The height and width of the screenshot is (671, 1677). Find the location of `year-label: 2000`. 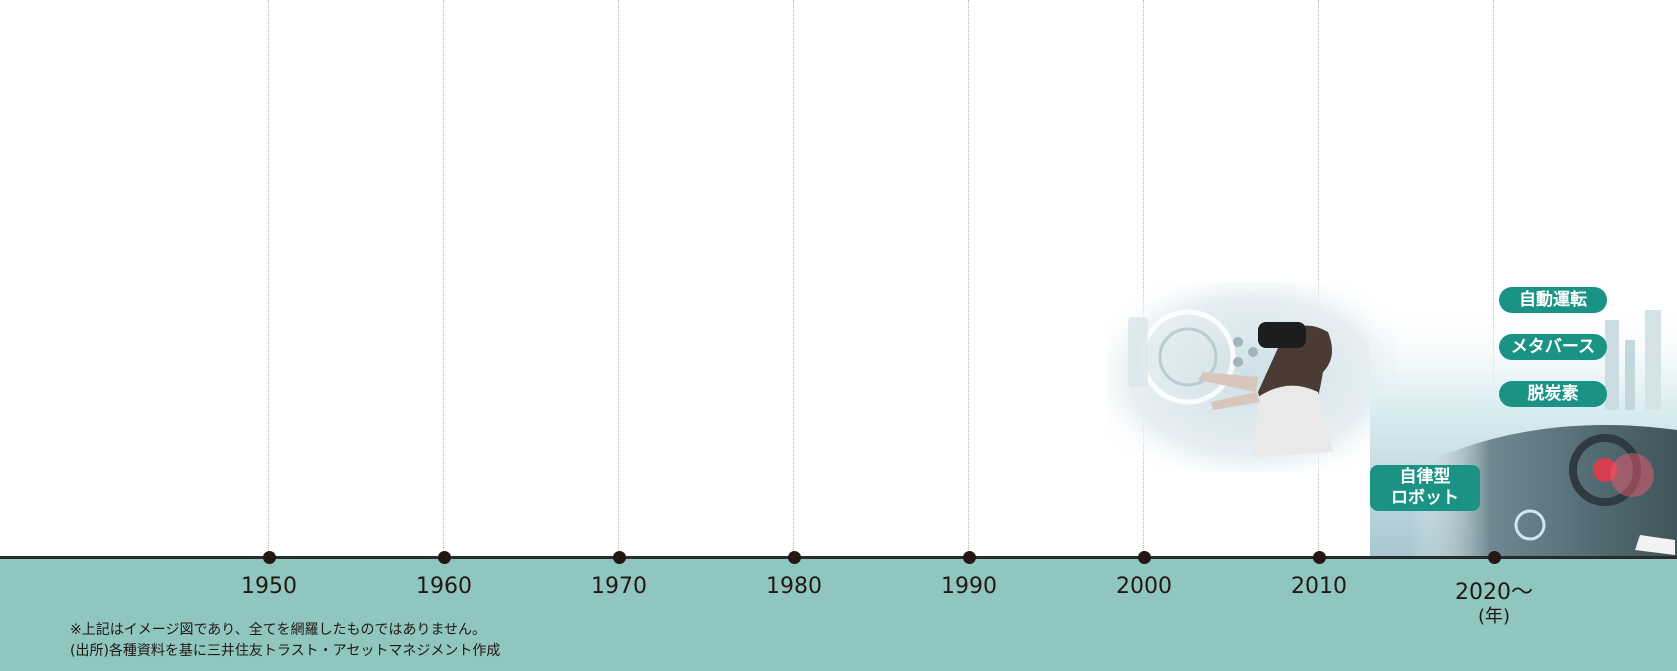

year-label: 2000 is located at coordinates (1144, 586).